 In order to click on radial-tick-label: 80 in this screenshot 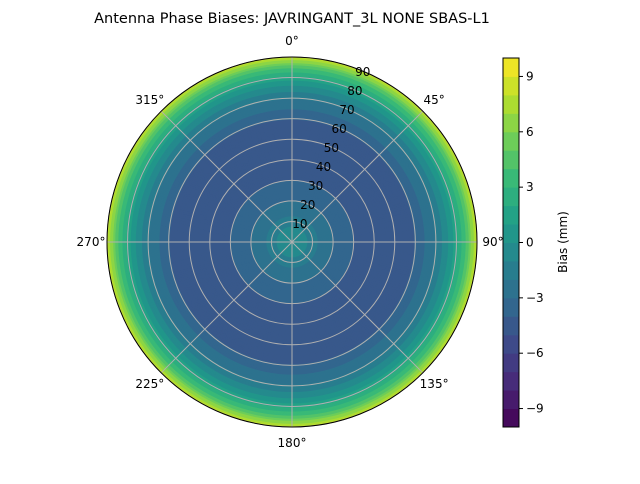, I will do `click(354, 91)`.